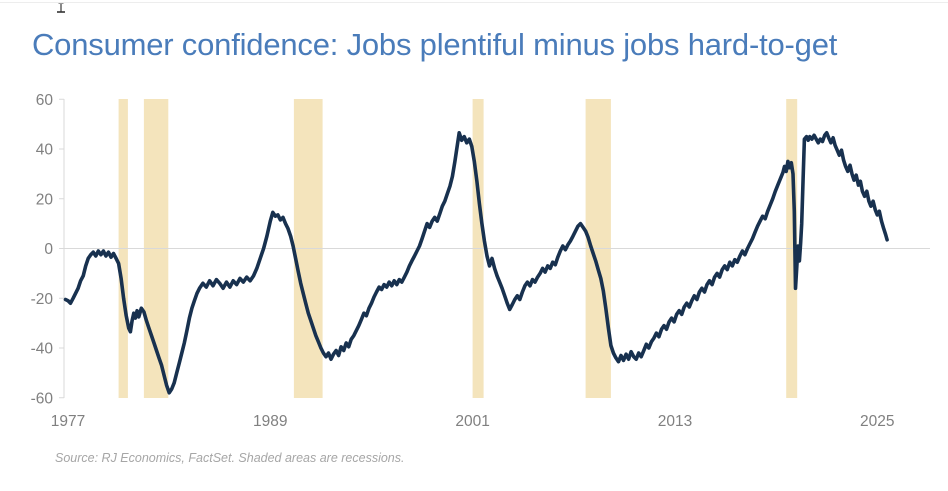 The height and width of the screenshot is (491, 948). What do you see at coordinates (270, 421) in the screenshot?
I see `x-axis-label: 1989` at bounding box center [270, 421].